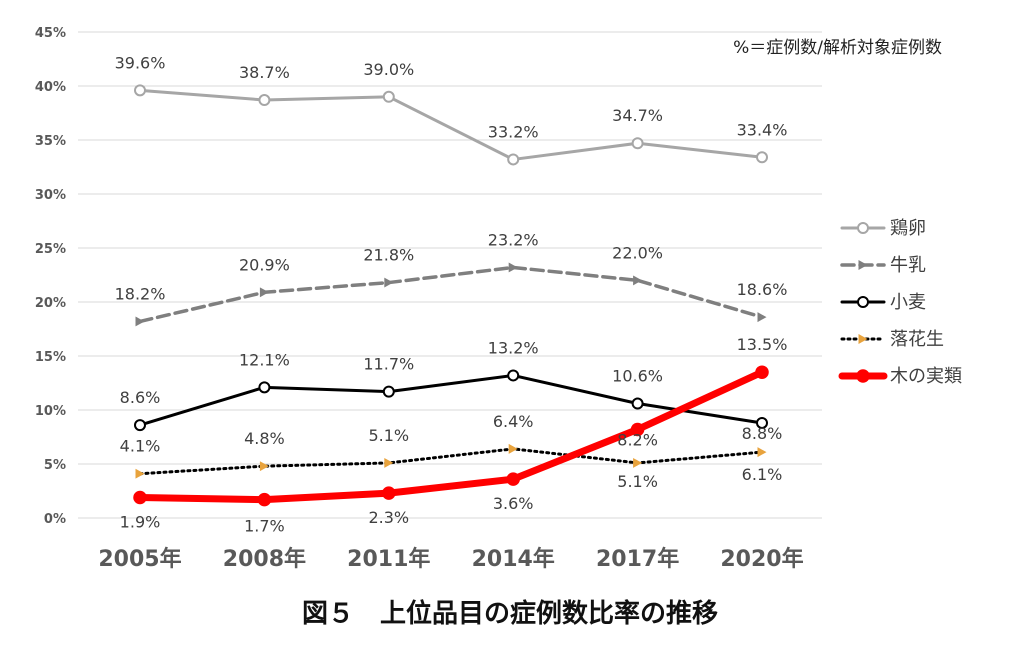  Describe the element at coordinates (762, 129) in the screenshot. I see `data-label: 33.4%` at that location.